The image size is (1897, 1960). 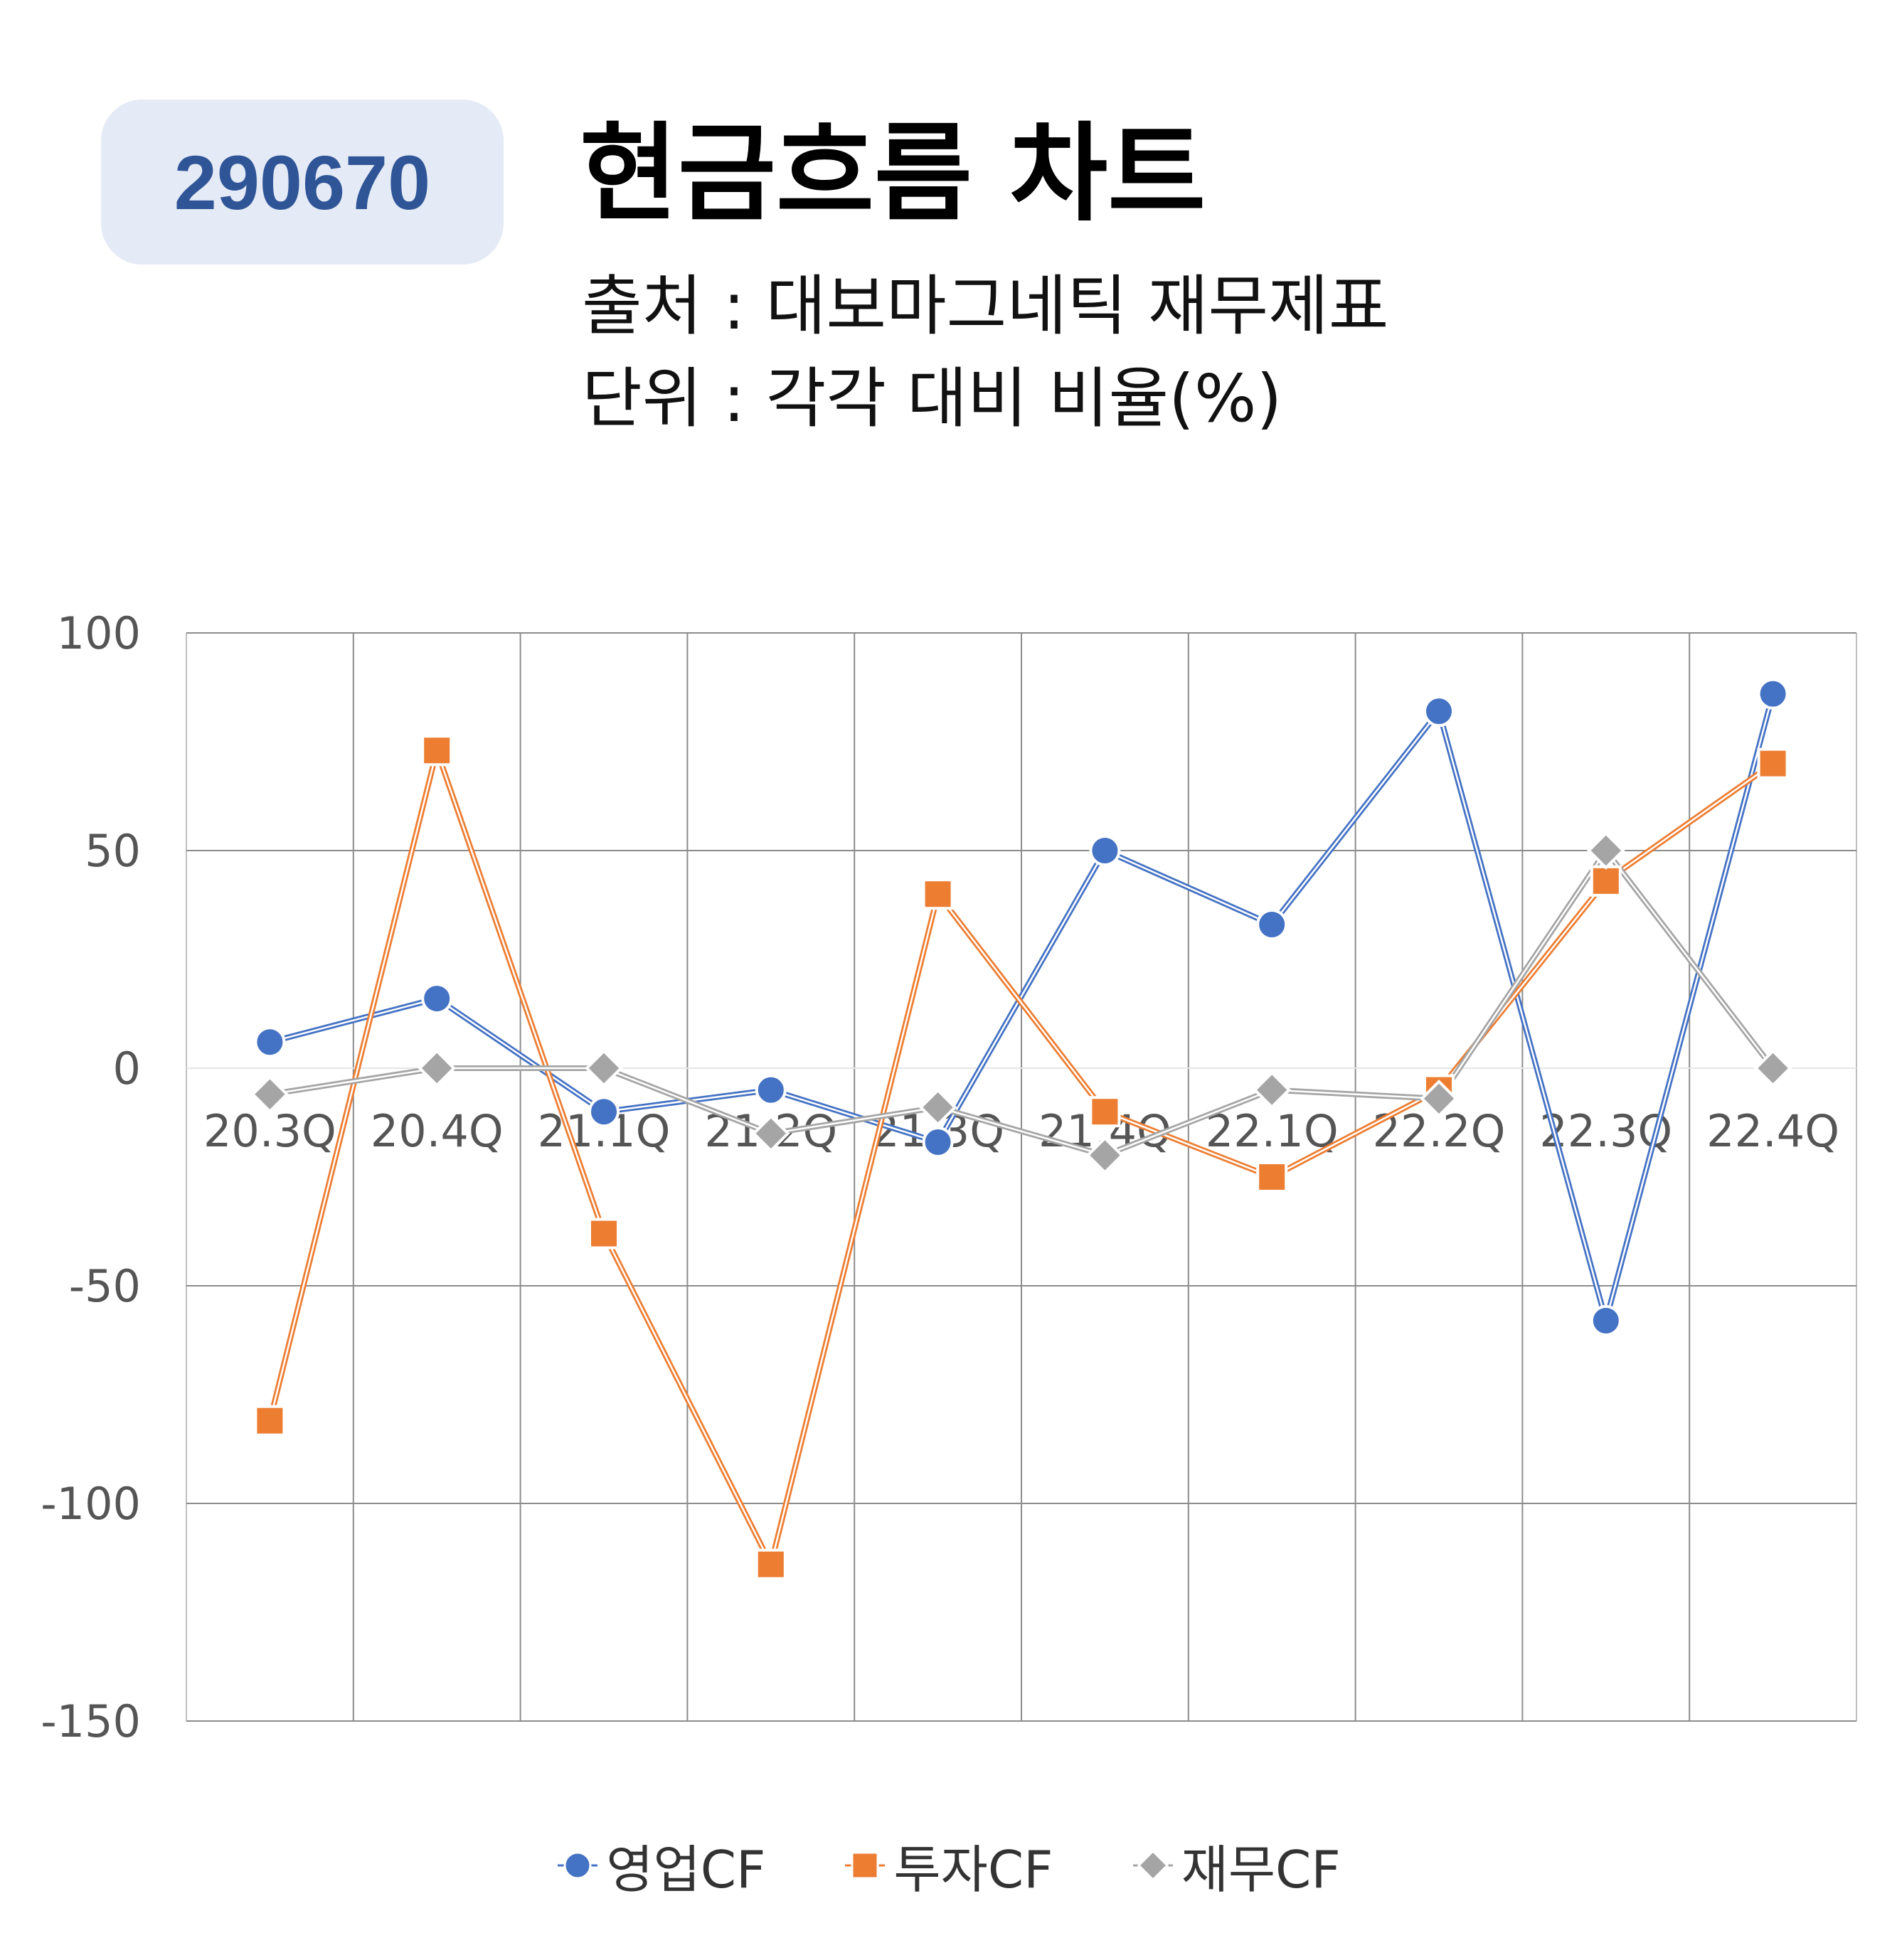 What do you see at coordinates (1261, 1870) in the screenshot?
I see `legend-label-financing: 재무CF` at bounding box center [1261, 1870].